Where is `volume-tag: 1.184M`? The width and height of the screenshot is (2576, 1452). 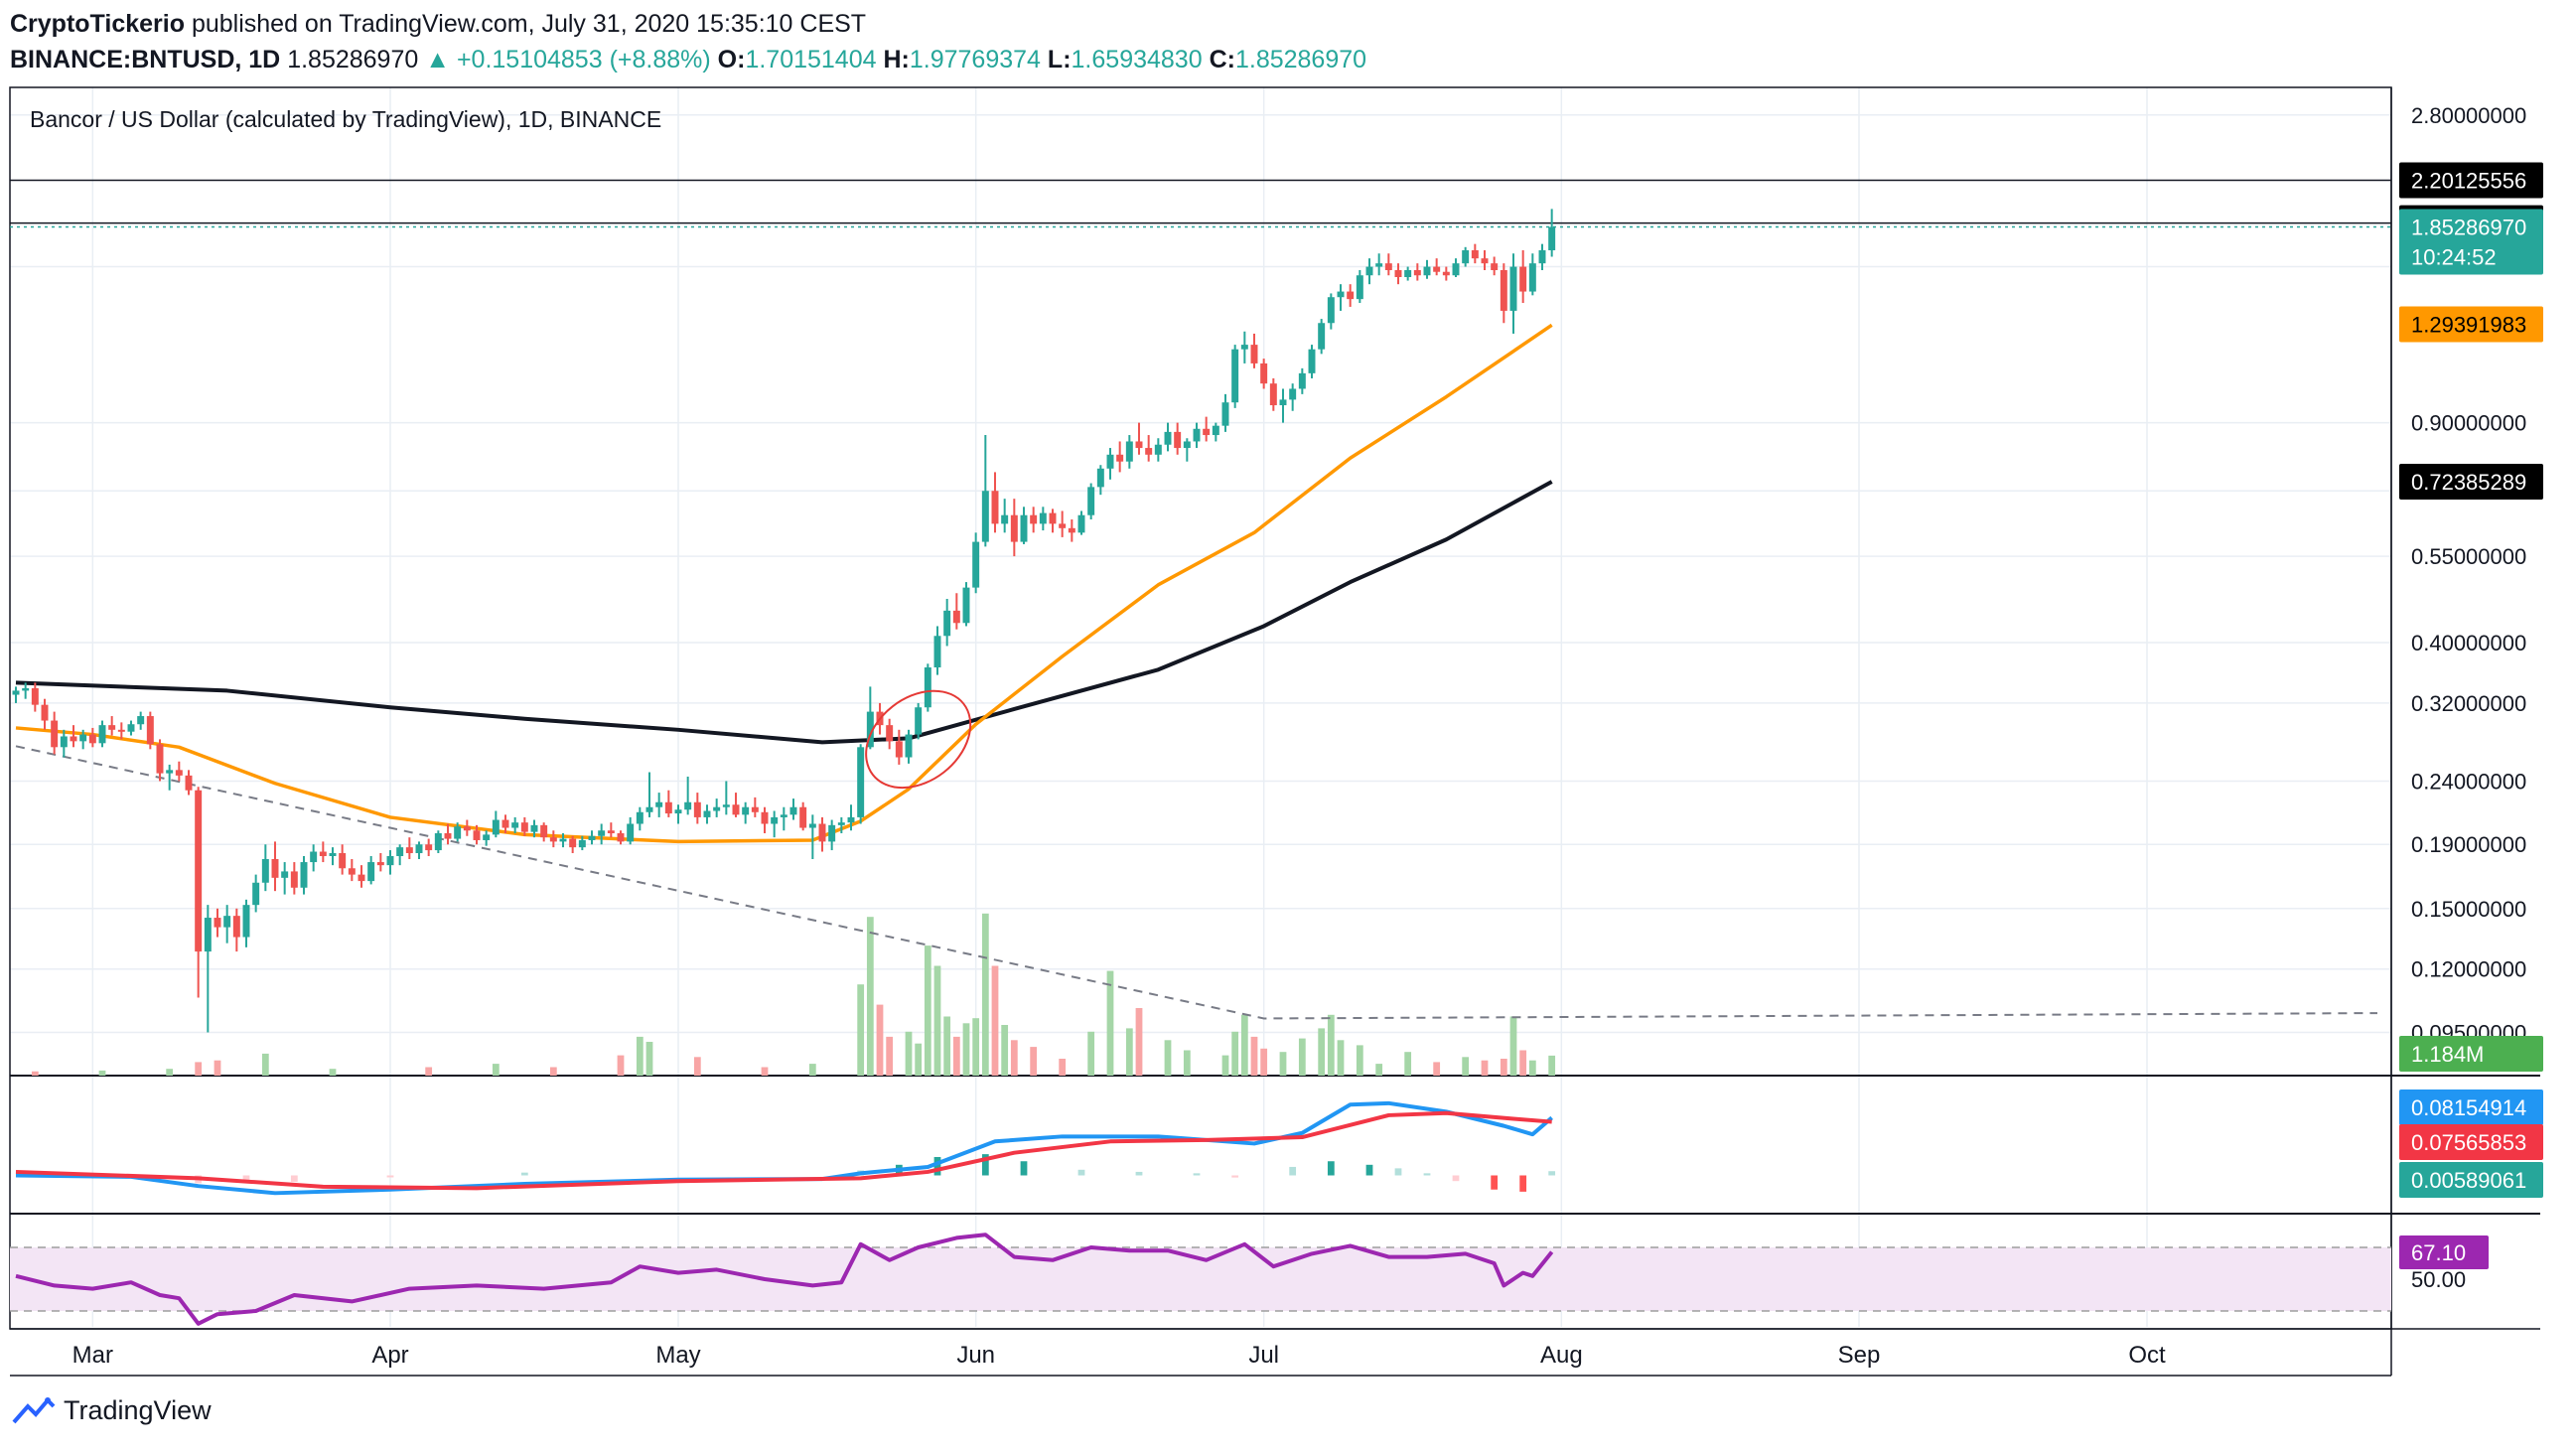
volume-tag: 1.184M is located at coordinates (2471, 1054).